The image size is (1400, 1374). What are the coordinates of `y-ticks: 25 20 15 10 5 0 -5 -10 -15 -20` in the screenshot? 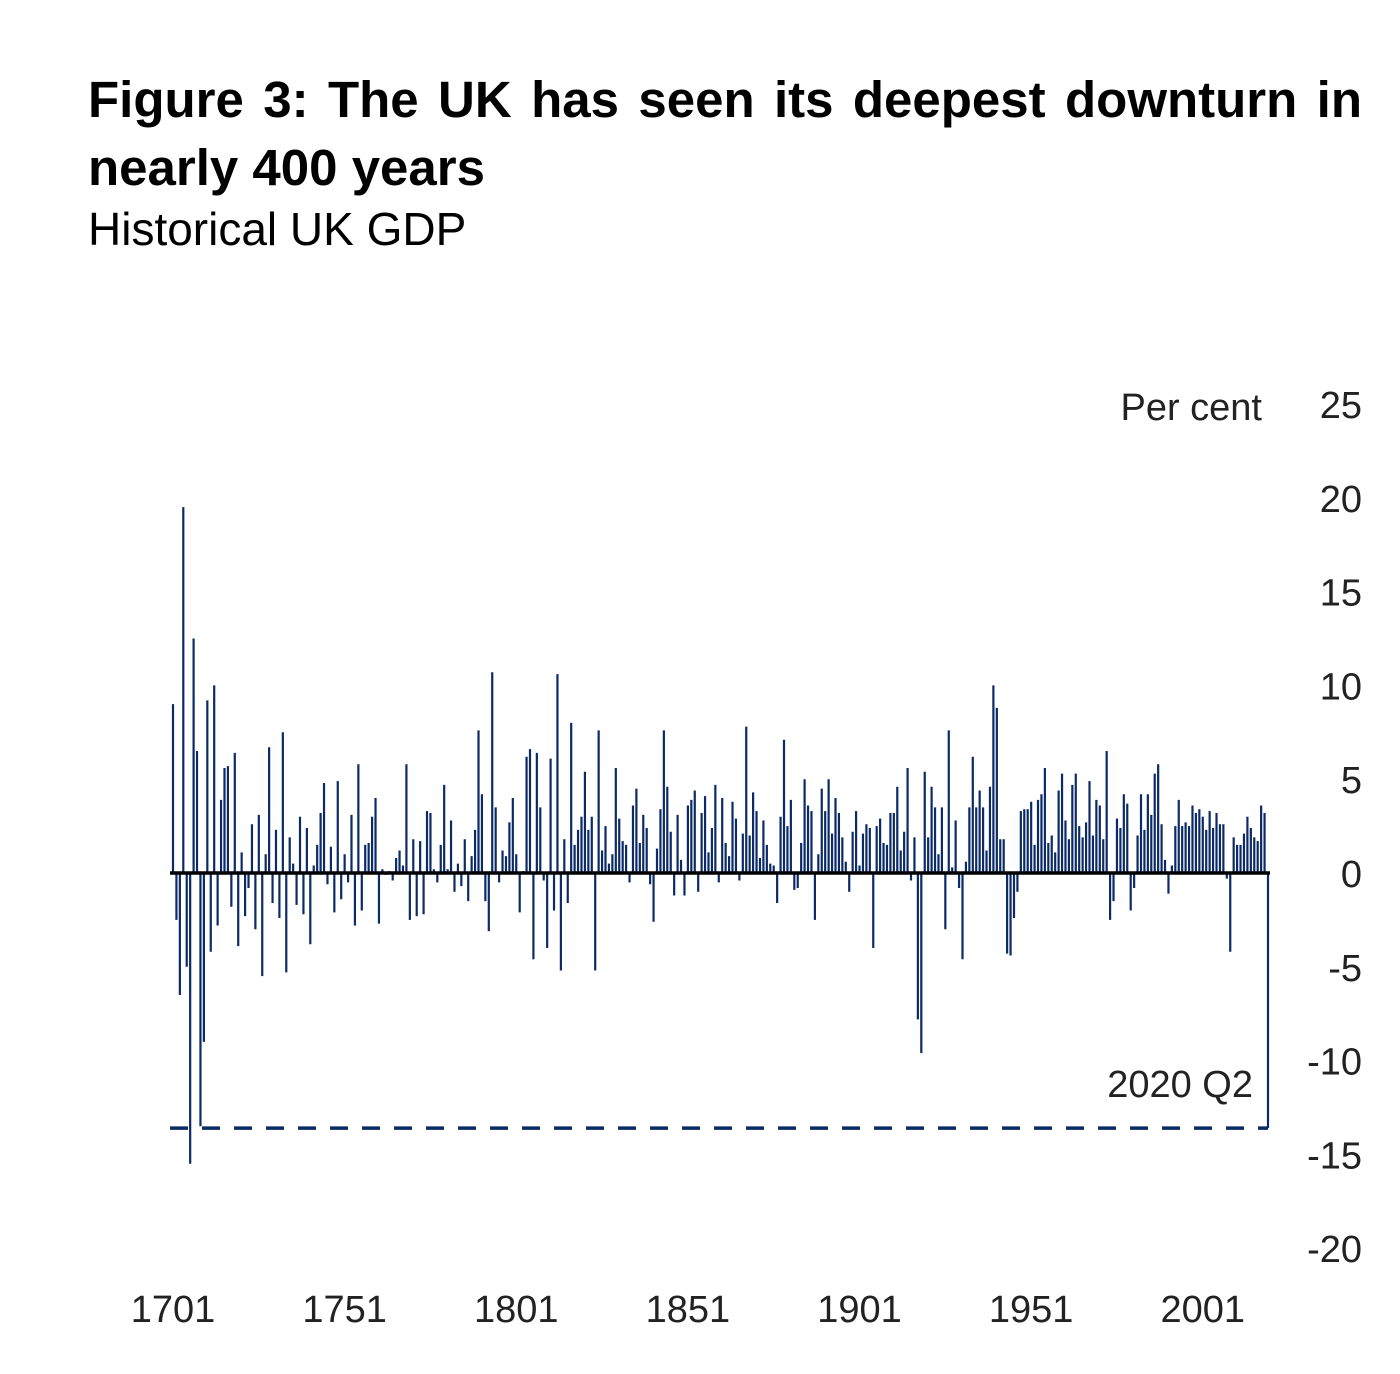 It's located at (1334, 828).